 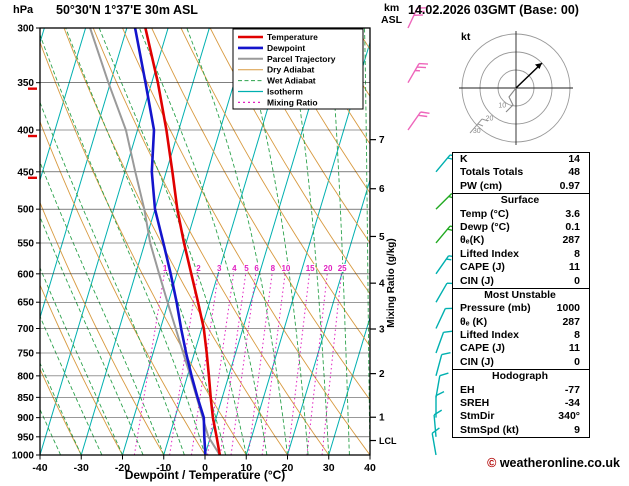 What do you see at coordinates (492, 463) in the screenshot?
I see `copyright-symbol: ©` at bounding box center [492, 463].